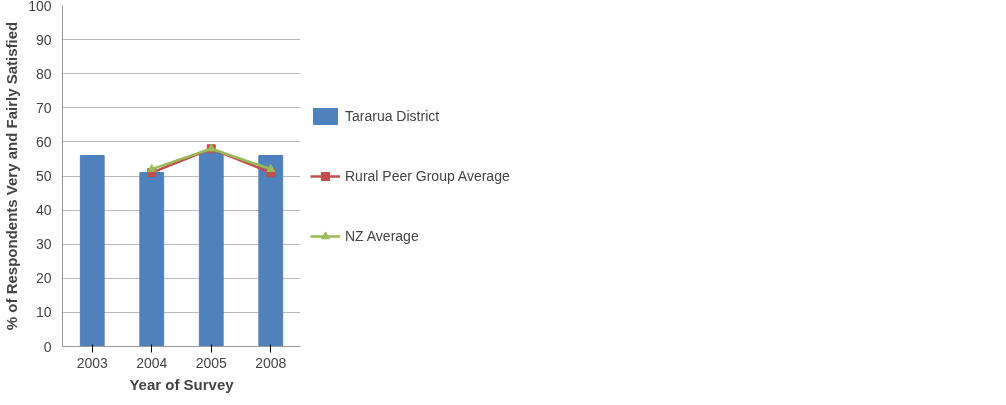  I want to click on x-tick-label: 2008, so click(271, 362).